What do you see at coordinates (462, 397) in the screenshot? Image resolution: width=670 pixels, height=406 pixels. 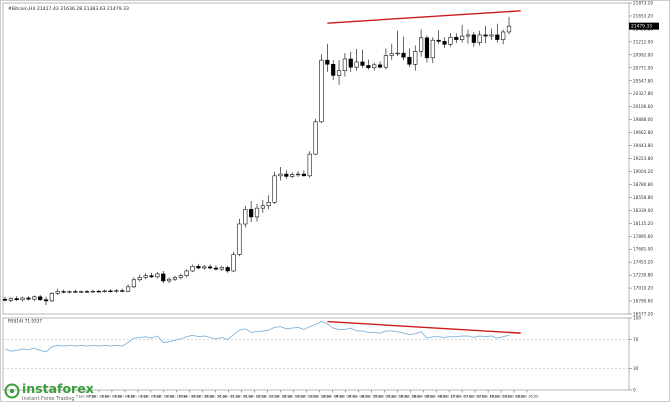 I see `x-tick-label: 17 Jan 00:00` at bounding box center [462, 397].